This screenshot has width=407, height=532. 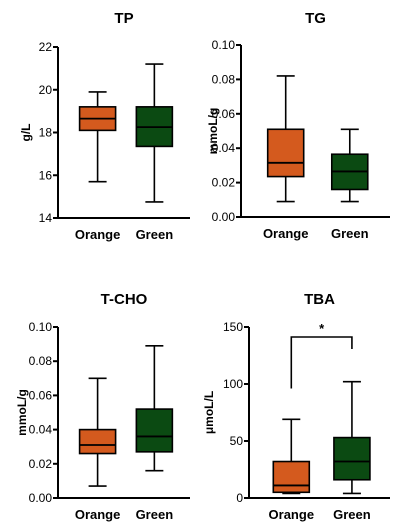 What do you see at coordinates (123, 18) in the screenshot?
I see `chart-title: TP` at bounding box center [123, 18].